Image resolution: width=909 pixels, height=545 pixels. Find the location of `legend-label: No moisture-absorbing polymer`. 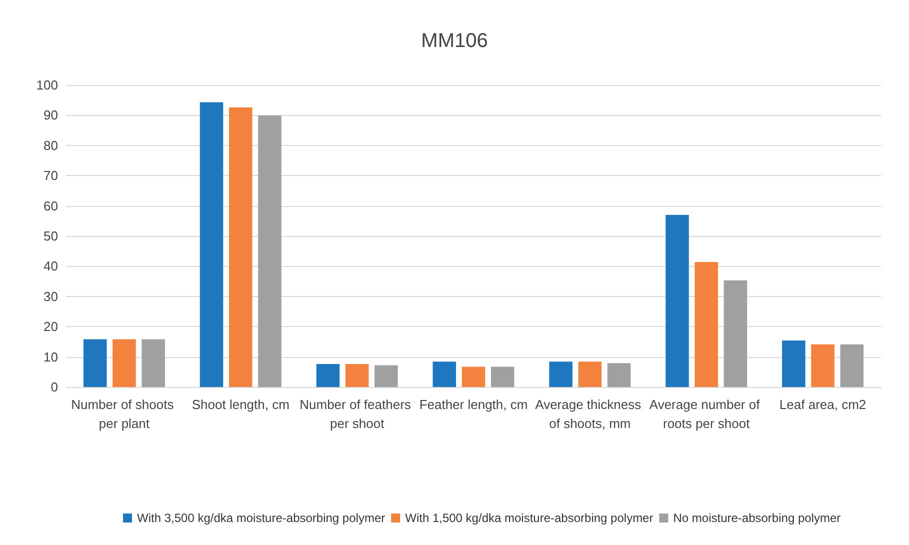

legend-label: No moisture-absorbing polymer is located at coordinates (757, 518).